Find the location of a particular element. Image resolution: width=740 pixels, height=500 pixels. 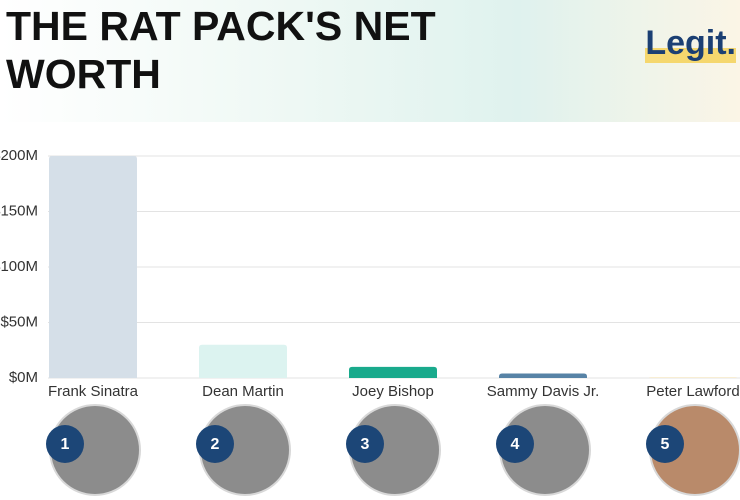

y-tick-label: $200M is located at coordinates (19, 155).